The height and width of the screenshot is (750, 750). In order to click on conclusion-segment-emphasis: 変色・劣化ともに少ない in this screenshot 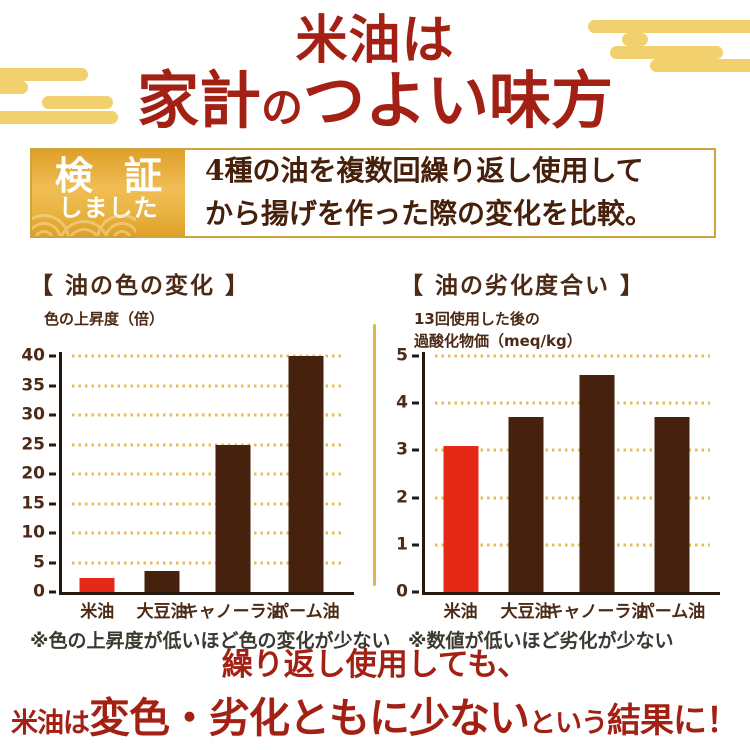, I will do `click(309, 717)`.